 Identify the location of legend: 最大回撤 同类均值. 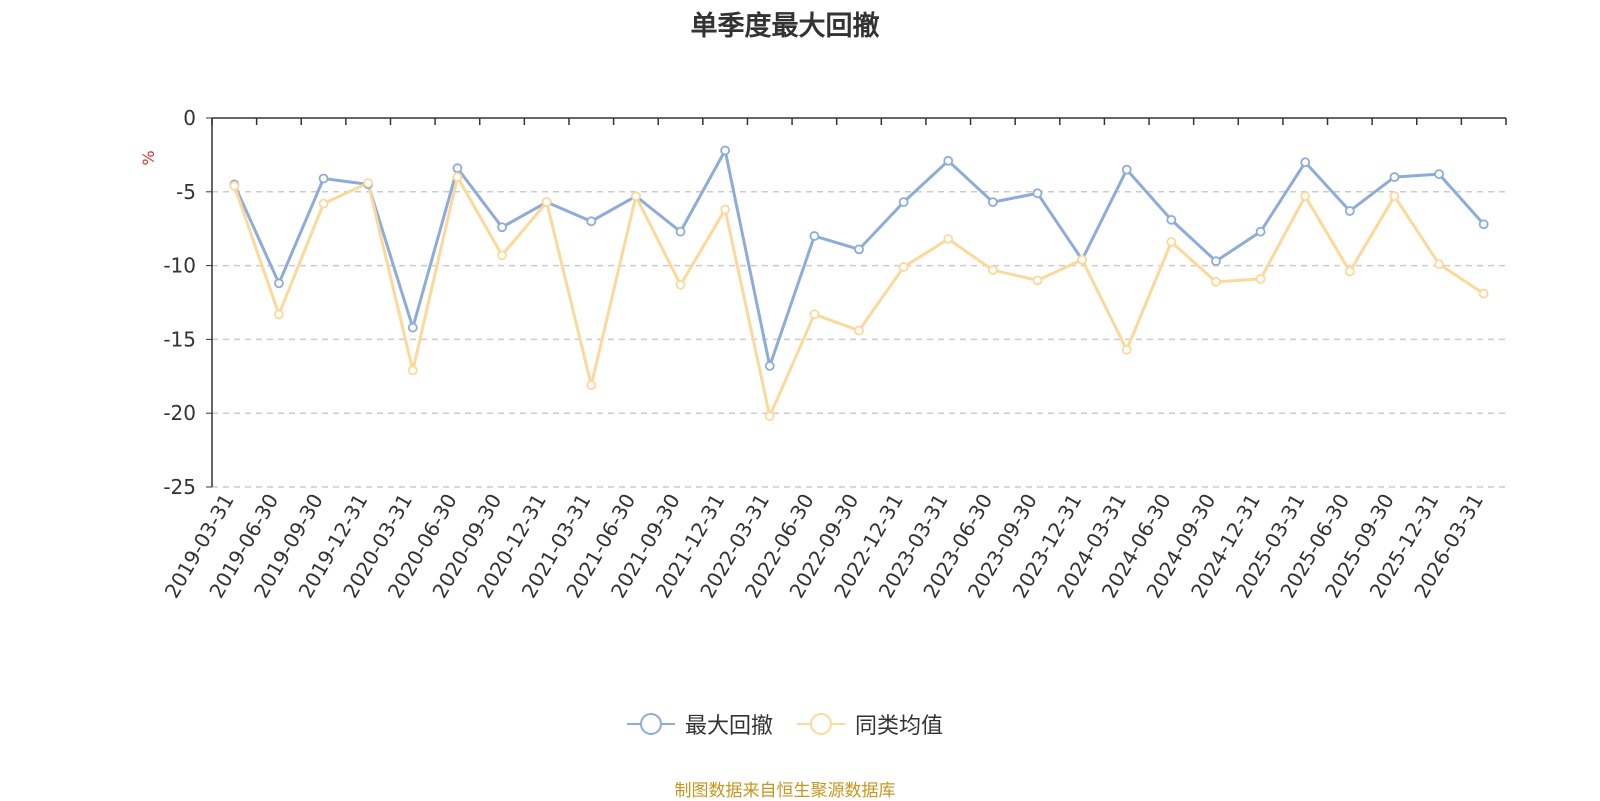
(785, 724).